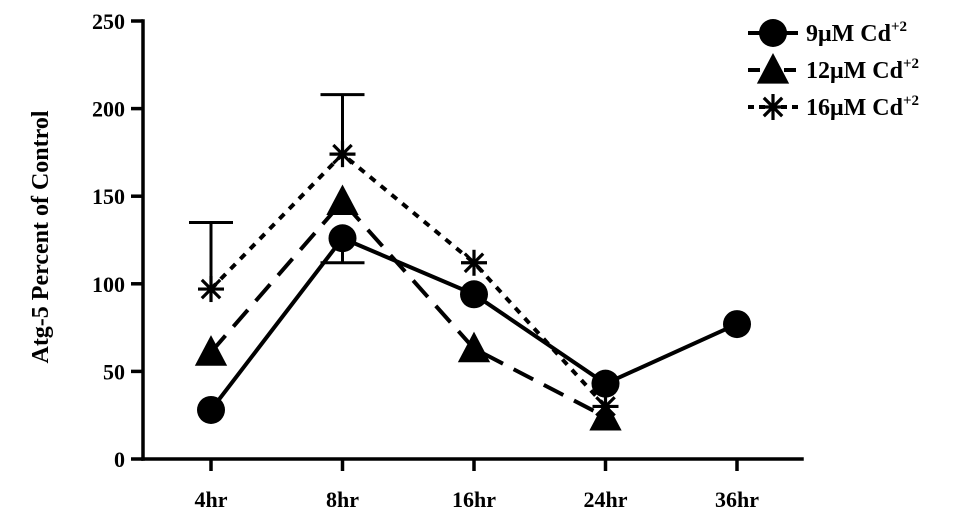 The height and width of the screenshot is (516, 977). Describe the element at coordinates (108, 109) in the screenshot. I see `y-tick-label: 200` at that location.